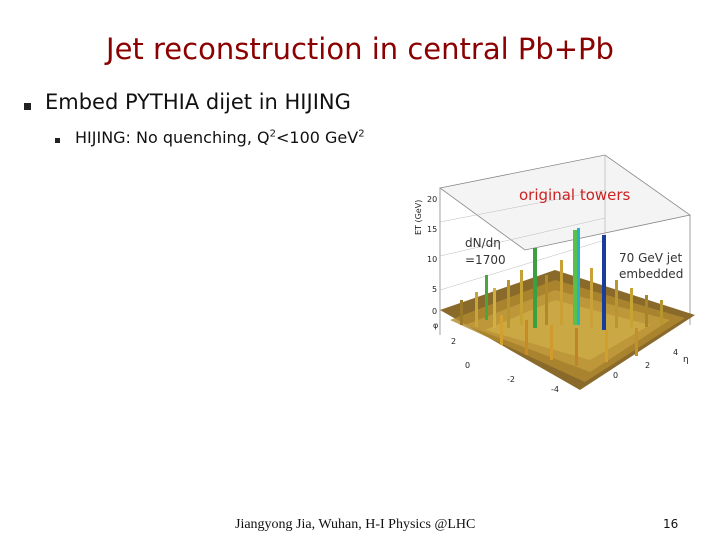  I want to click on bullet-embed-pythia: Embed PYTHIA dijet in HIJING, so click(198, 102).